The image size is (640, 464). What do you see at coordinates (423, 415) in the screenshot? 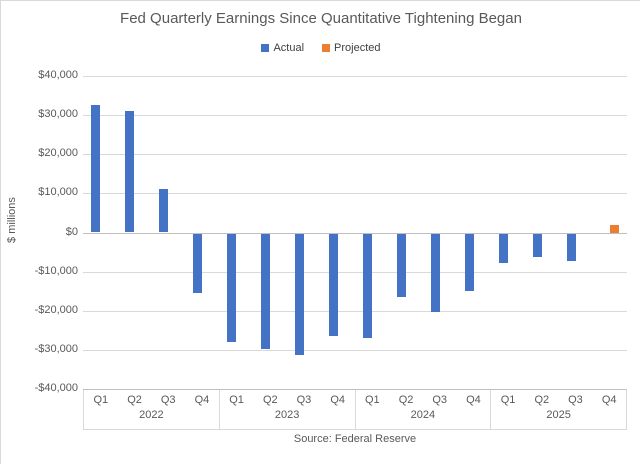
I see `x-axis-year-label: 2024` at bounding box center [423, 415].